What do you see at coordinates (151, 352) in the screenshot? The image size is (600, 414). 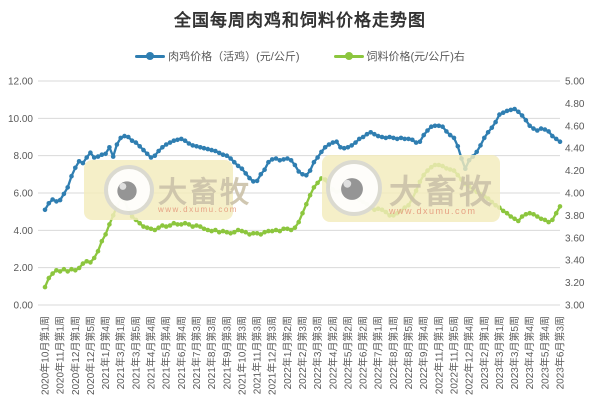 I see `x-axis-tick-label: 2021年4月第4周` at bounding box center [151, 352].